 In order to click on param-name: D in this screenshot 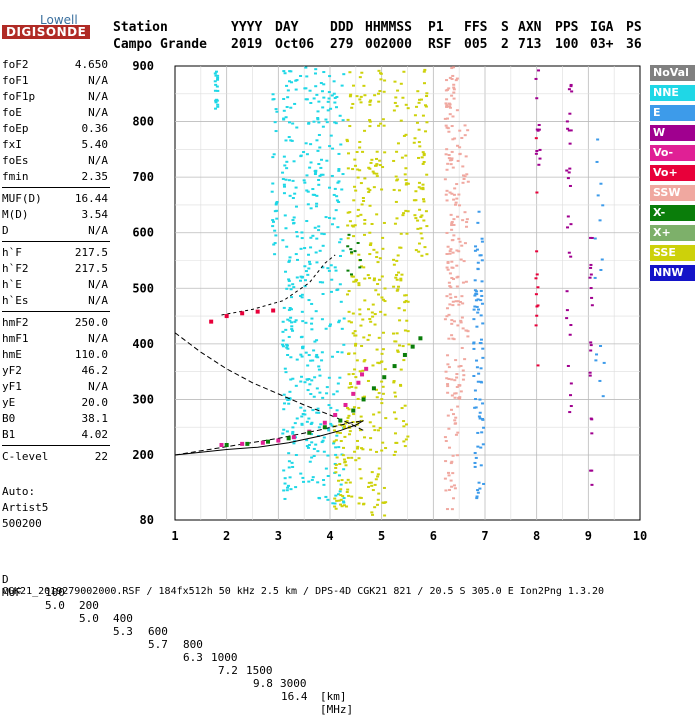, I will do `click(5, 230)`.